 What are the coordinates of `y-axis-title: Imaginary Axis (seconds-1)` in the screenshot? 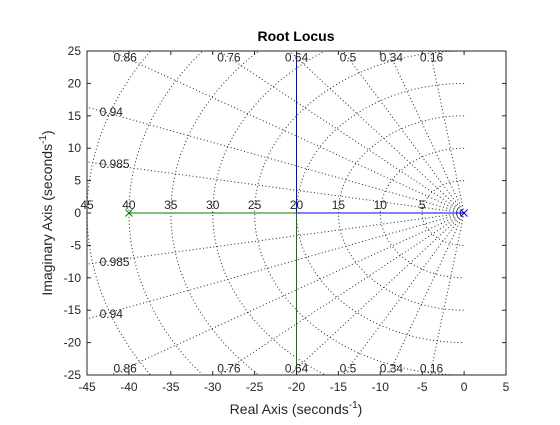 It's located at (46, 212).